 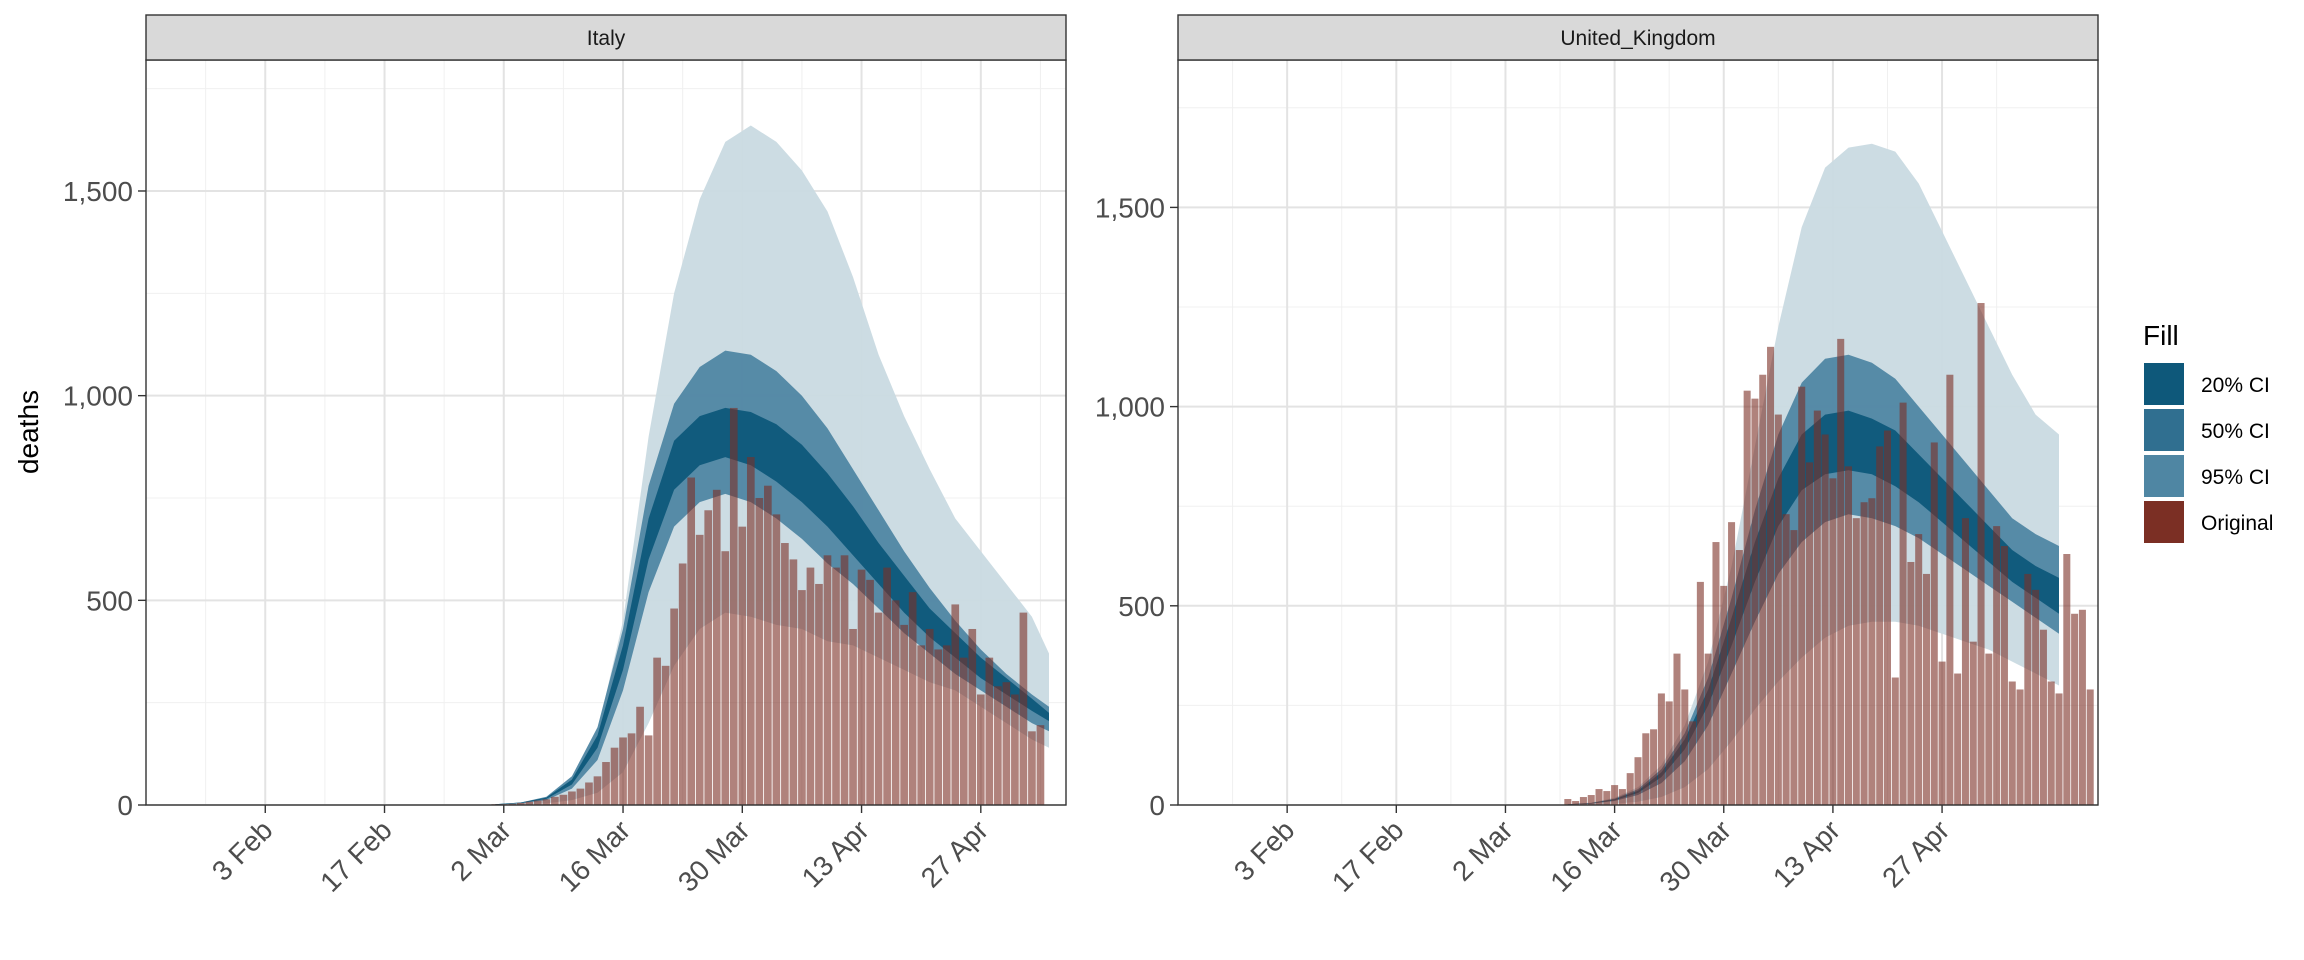 What do you see at coordinates (2237, 523) in the screenshot?
I see `legend-label: Original` at bounding box center [2237, 523].